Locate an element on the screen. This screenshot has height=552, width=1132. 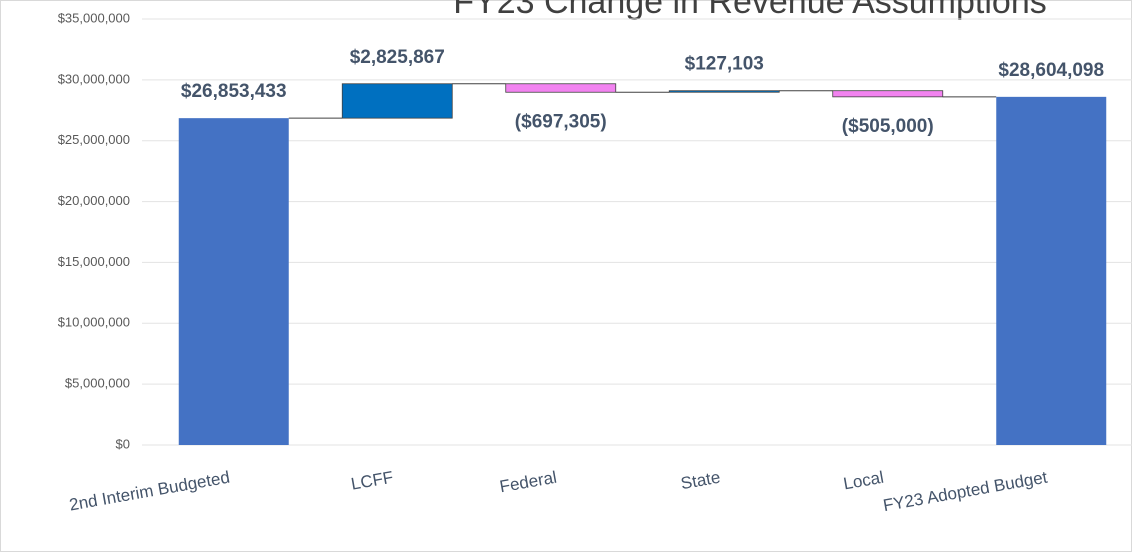
value-label: $2,825,867 is located at coordinates (397, 57).